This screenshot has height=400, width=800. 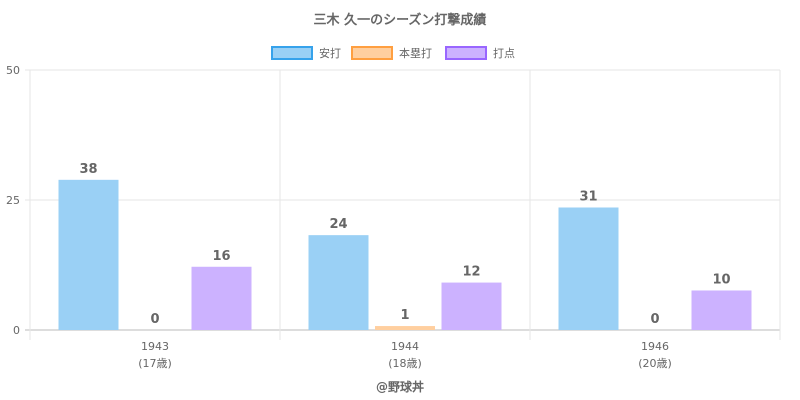 I want to click on data-label: 31, so click(x=588, y=196).